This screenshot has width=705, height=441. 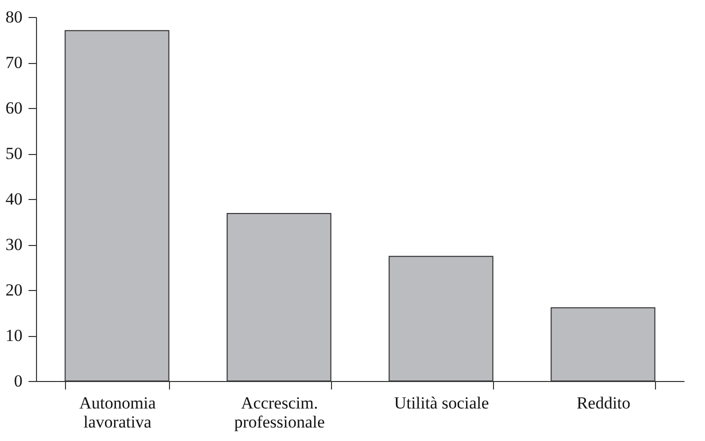 I want to click on x-tick-label: Autonomia lavorativa, so click(x=117, y=413).